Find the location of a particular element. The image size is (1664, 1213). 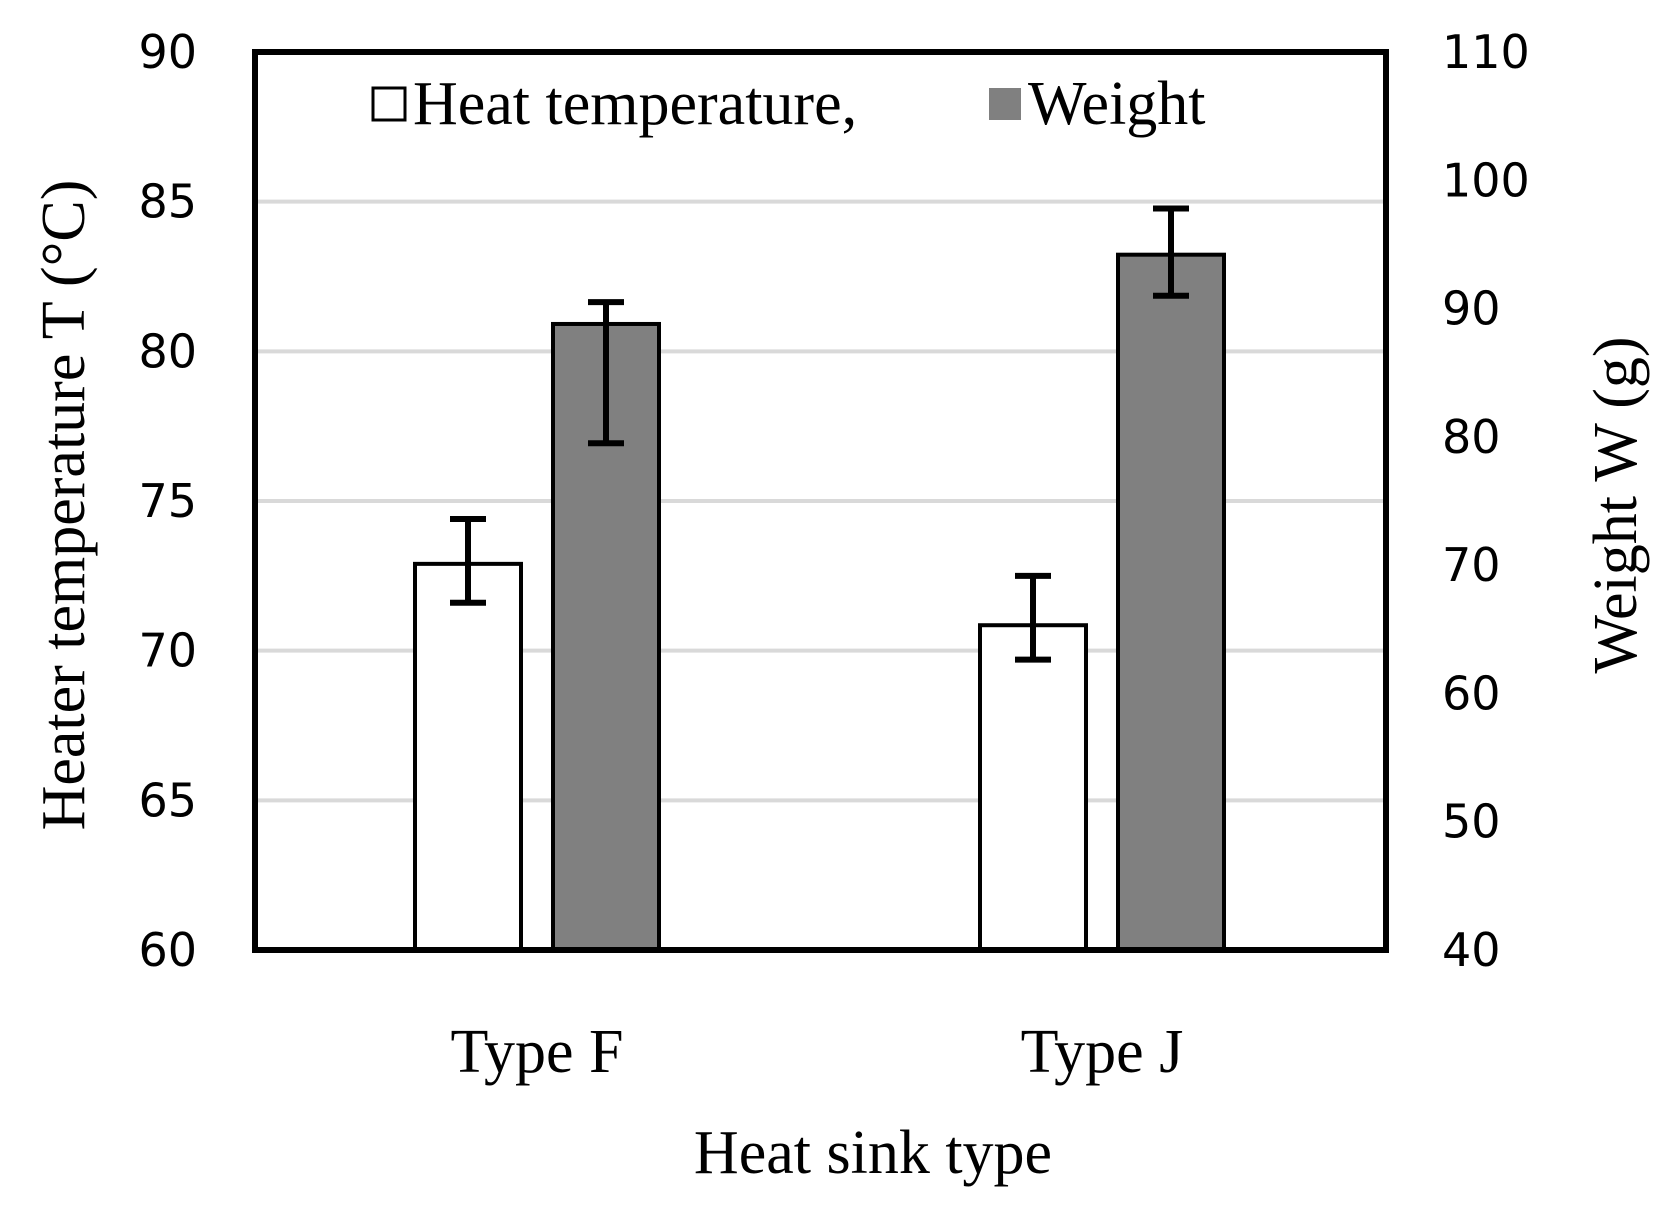

right-axis-ticks: 40 50 60 70 80 90 100 110 is located at coordinates (1486, 501).